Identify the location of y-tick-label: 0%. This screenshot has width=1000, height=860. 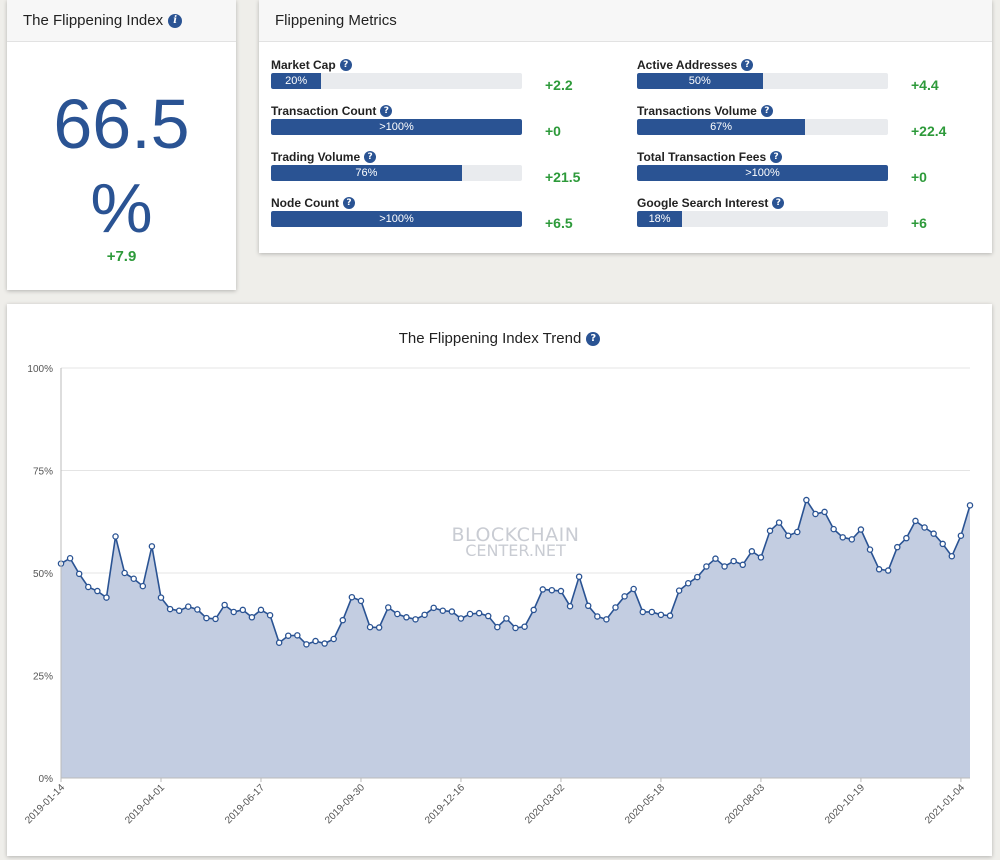
(46, 779).